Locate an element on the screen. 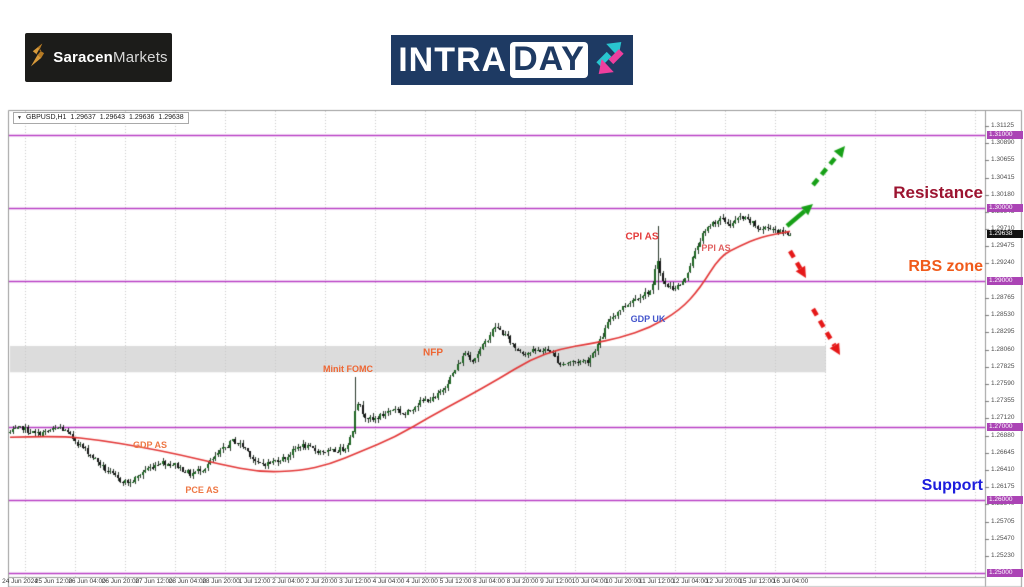 The width and height of the screenshot is (1024, 587). quote-open: 1.29637 is located at coordinates (83, 117).